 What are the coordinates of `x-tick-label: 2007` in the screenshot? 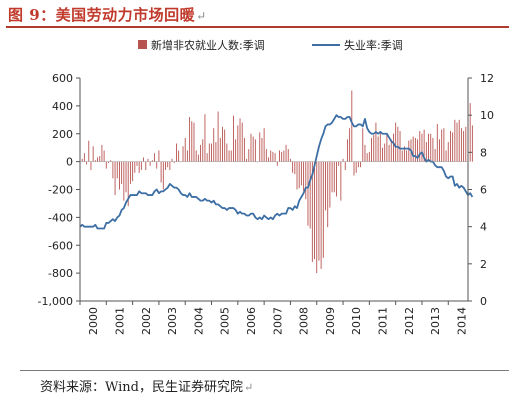 It's located at (277, 321).